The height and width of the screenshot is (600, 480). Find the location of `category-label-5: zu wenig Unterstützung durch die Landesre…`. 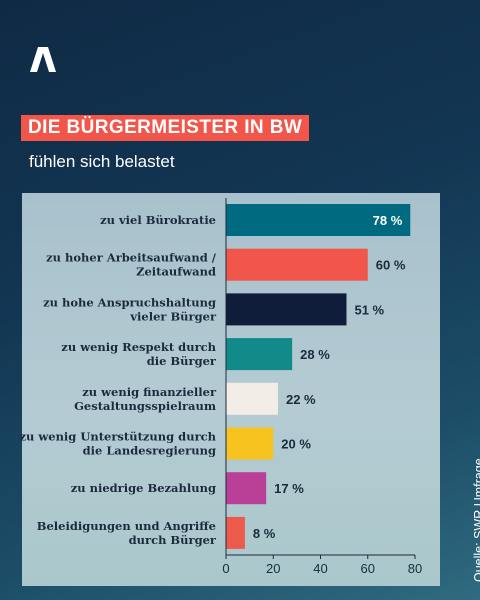

category-label-5: zu wenig Unterstützung durch die Landesre… is located at coordinates (117, 444).